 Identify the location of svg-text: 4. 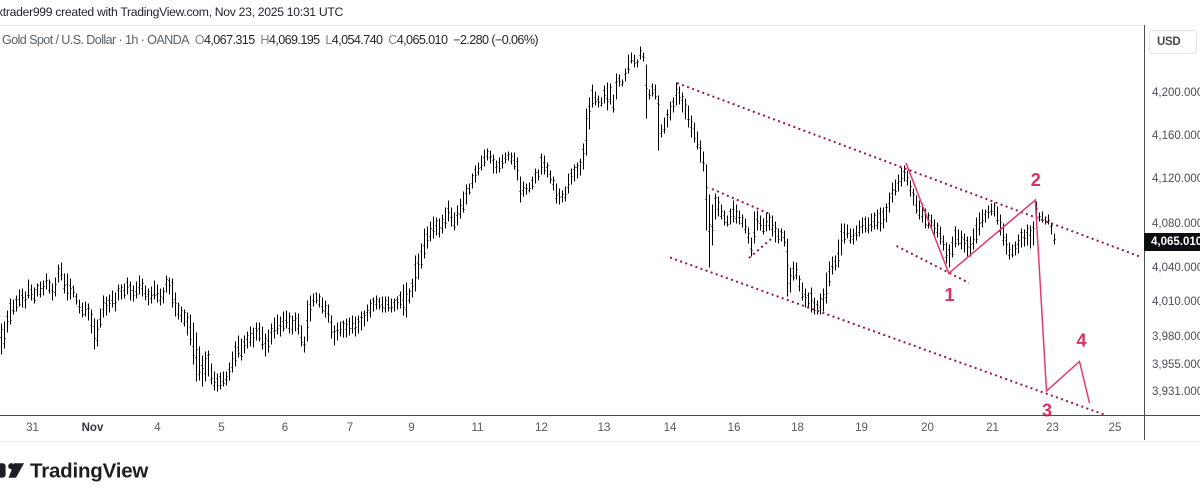
(1081, 341).